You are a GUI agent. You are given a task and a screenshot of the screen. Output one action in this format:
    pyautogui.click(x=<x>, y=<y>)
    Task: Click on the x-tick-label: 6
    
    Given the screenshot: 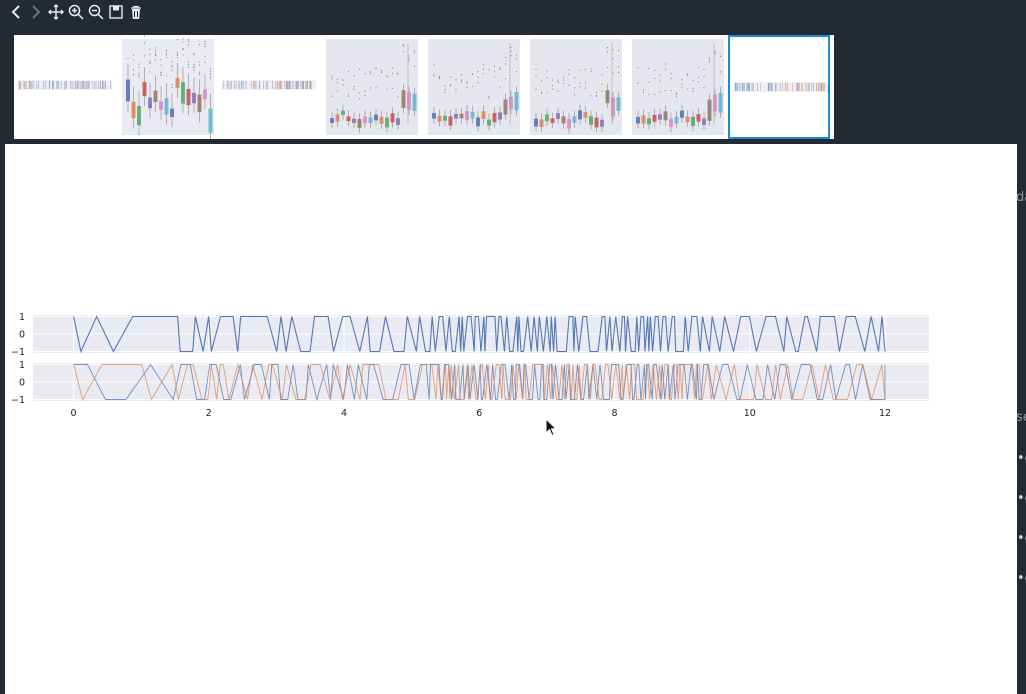 What is the action you would take?
    pyautogui.click(x=479, y=413)
    